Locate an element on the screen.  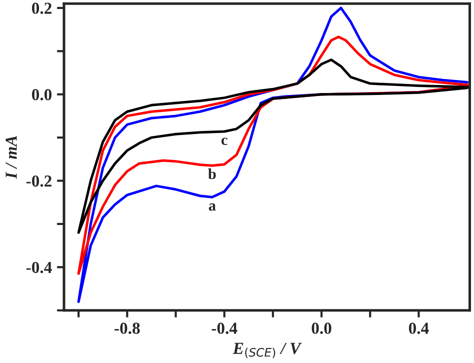
x-tick-label: 0.4 is located at coordinates (418, 328).